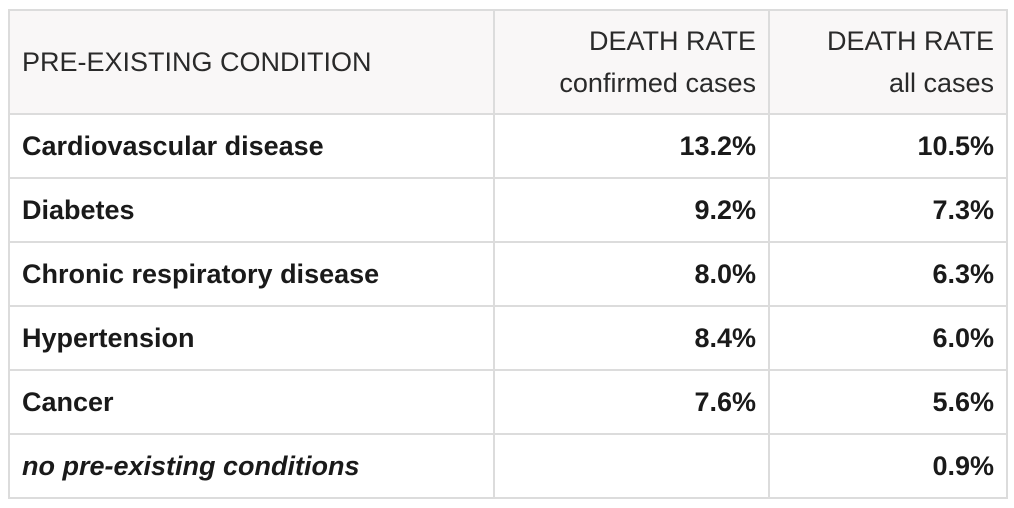 The image size is (1014, 508). I want to click on all-rate-cell: 6.3%, so click(888, 274).